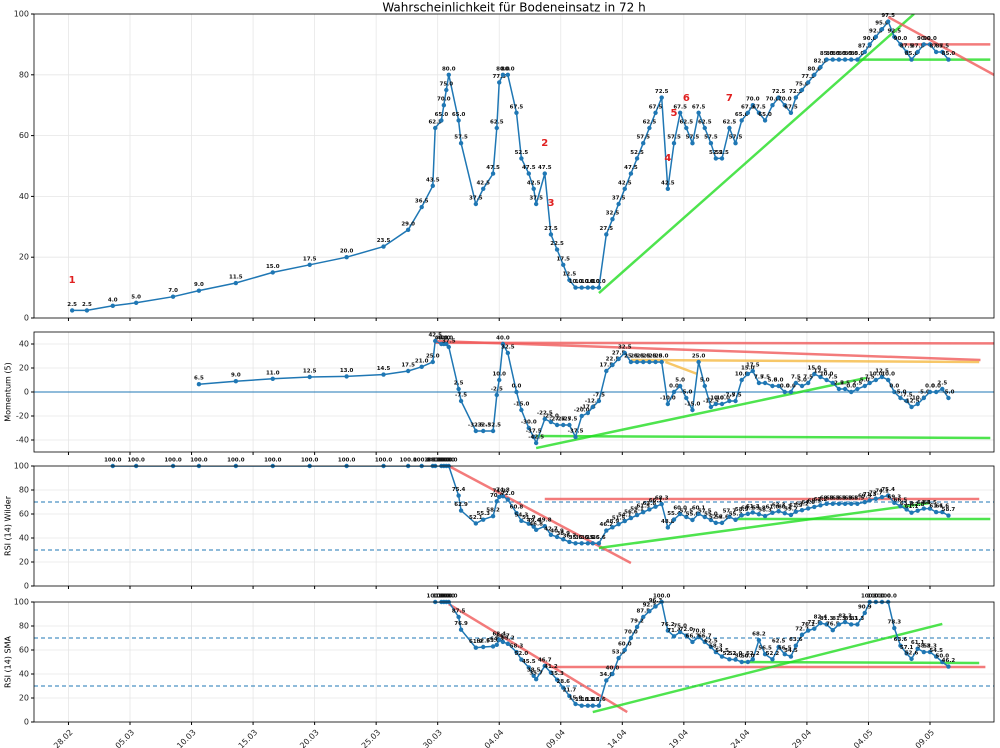 The image size is (1000, 748). I want to click on data-label: 55.2, so click(736, 514).